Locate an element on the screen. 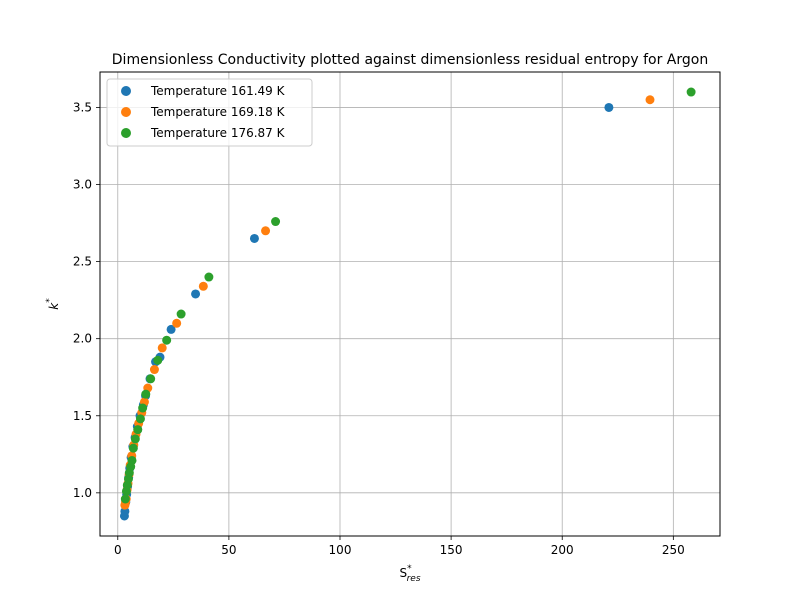  y-tick-label: 2.0 is located at coordinates (82, 339).